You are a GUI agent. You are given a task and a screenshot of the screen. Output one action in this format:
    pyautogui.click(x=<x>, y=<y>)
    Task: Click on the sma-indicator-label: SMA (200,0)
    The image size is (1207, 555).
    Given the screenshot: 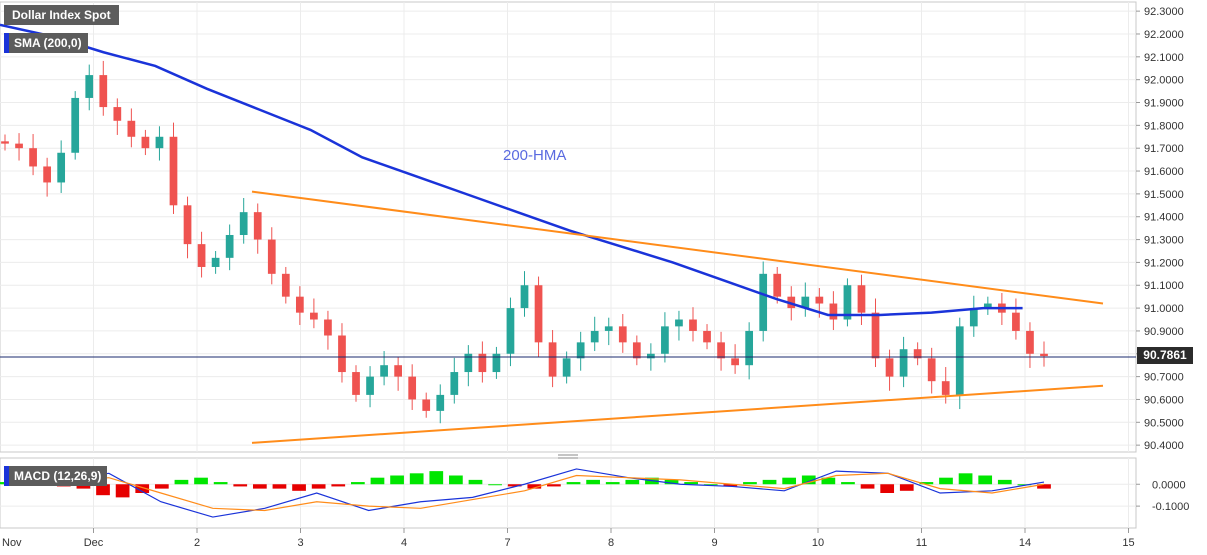 What is the action you would take?
    pyautogui.click(x=46, y=43)
    